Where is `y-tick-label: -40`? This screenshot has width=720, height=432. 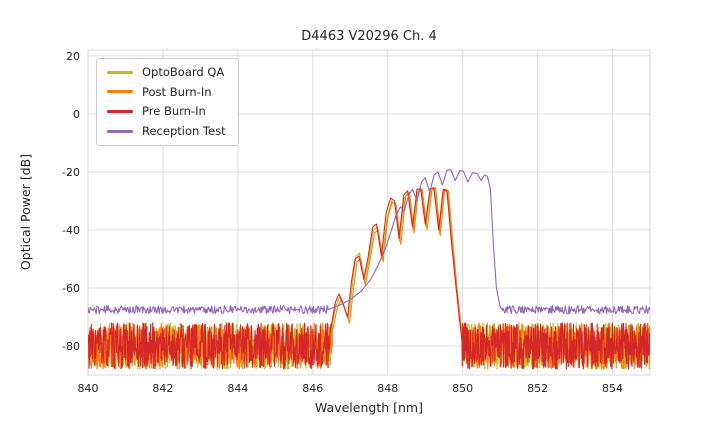 y-tick-label: -40 is located at coordinates (71, 230).